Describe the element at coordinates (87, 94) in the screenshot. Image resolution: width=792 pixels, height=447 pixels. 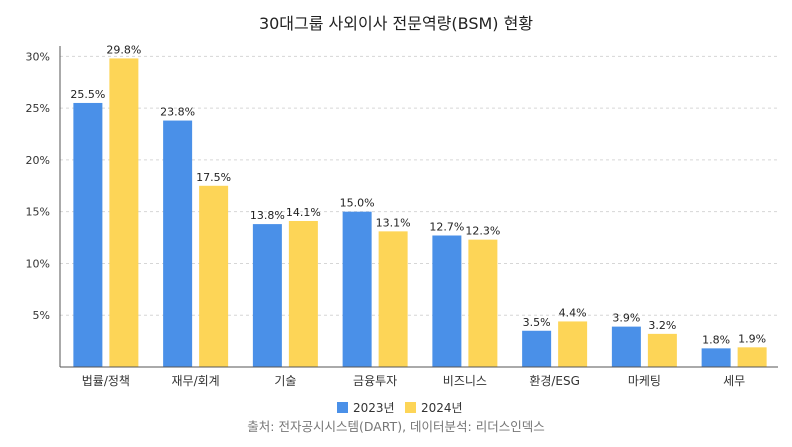
I see `data-label: 25.5%` at that location.